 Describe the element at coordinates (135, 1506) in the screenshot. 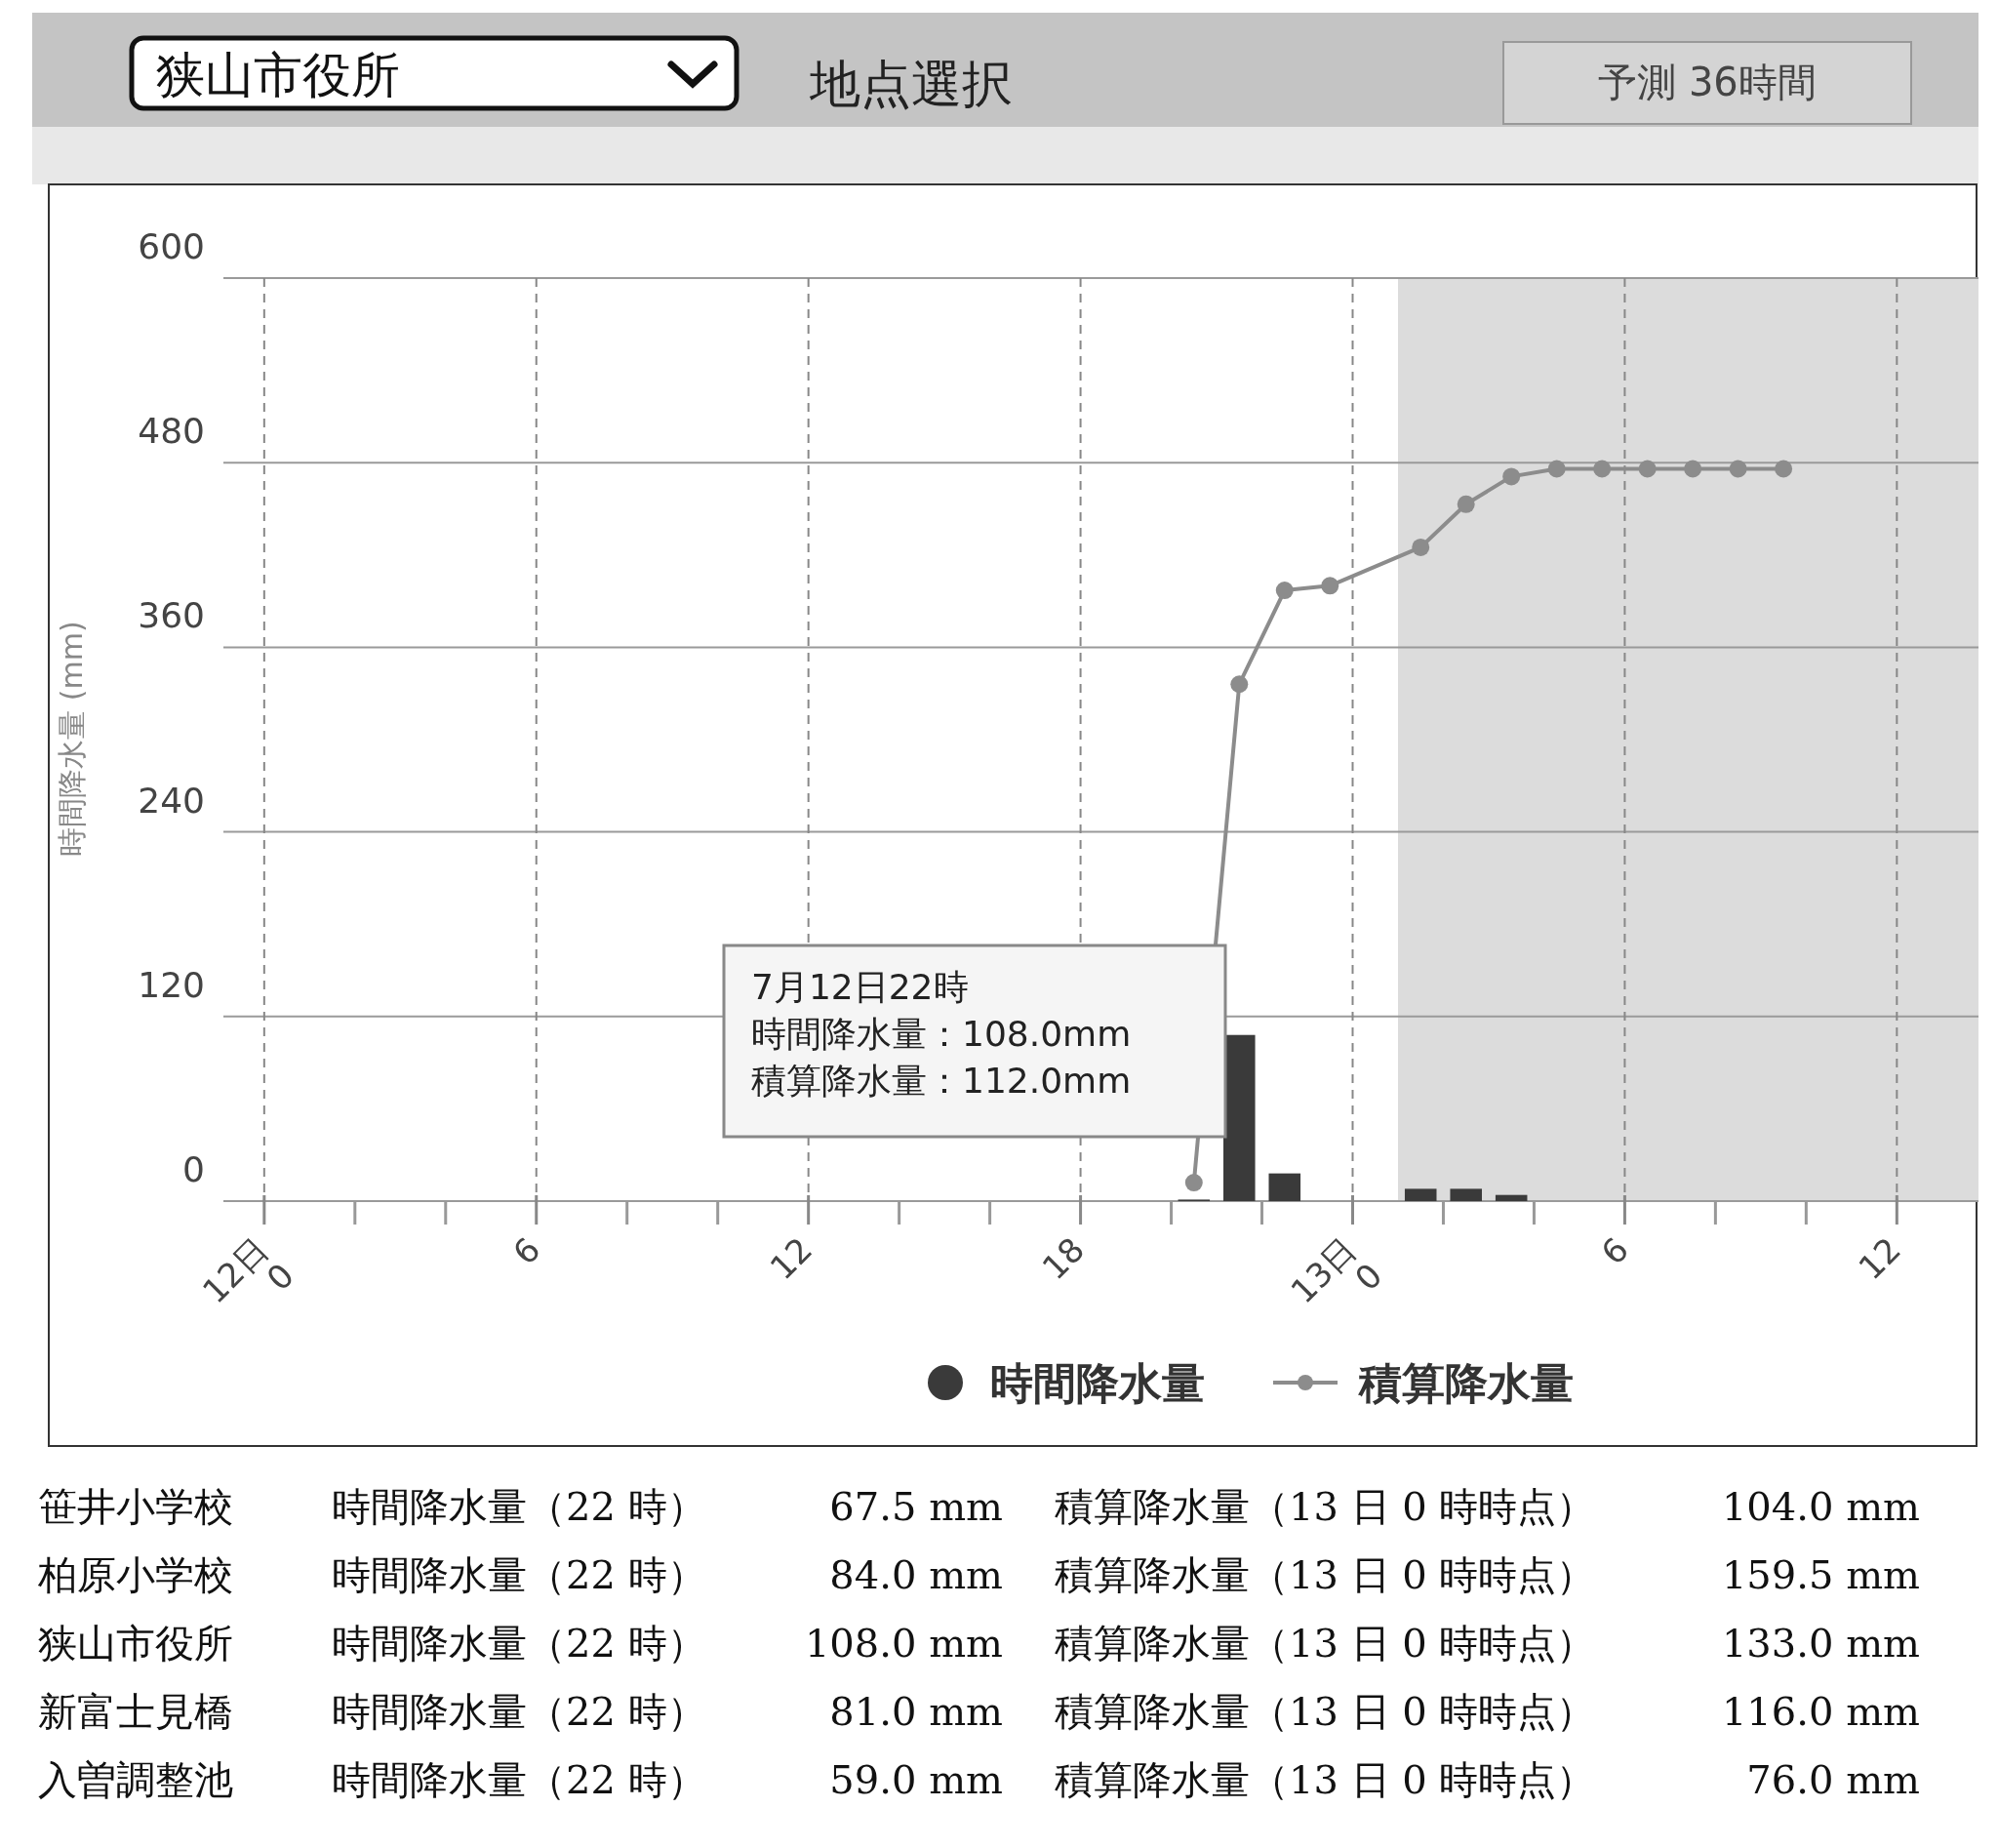

I see `text: 笹井小学校` at that location.